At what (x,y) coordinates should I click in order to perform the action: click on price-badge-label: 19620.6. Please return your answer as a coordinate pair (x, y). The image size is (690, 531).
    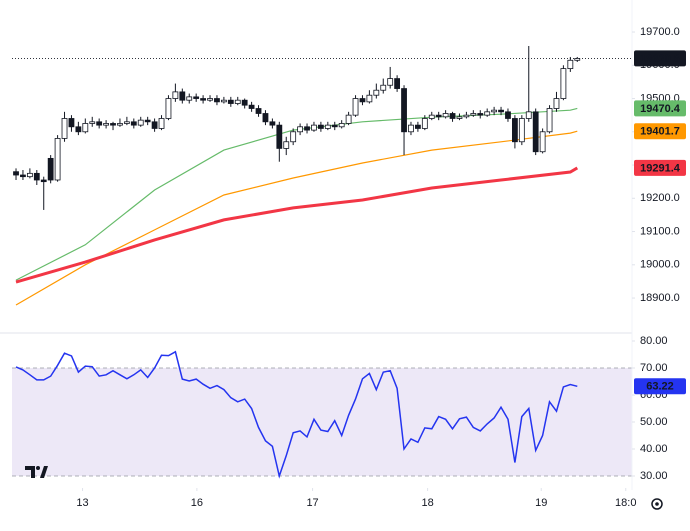
    Looking at the image, I should click on (660, 59).